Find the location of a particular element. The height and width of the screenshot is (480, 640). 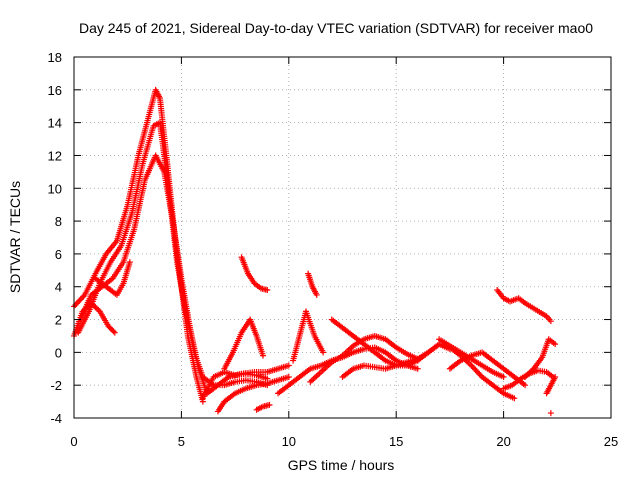

x-tick-label: 20 is located at coordinates (503, 441).